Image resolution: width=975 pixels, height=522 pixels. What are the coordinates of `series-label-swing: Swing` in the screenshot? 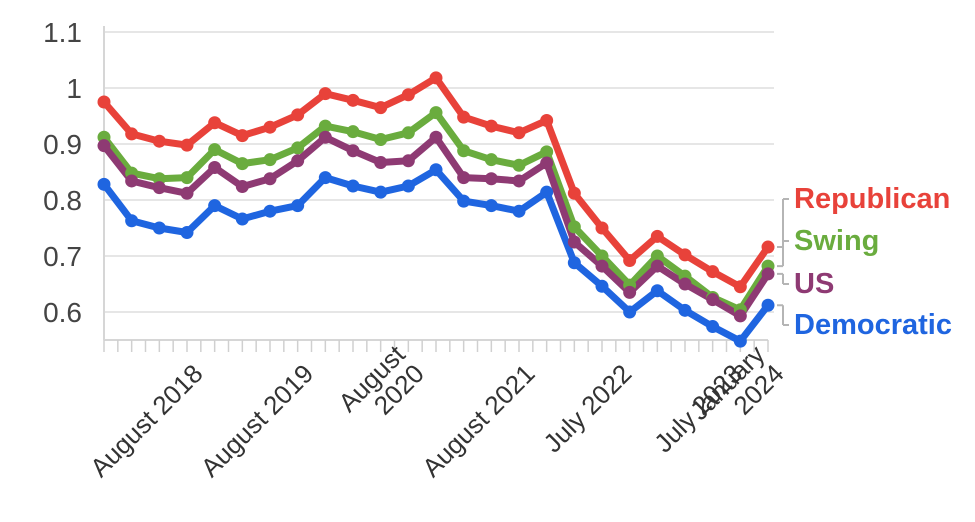 It's located at (836, 241).